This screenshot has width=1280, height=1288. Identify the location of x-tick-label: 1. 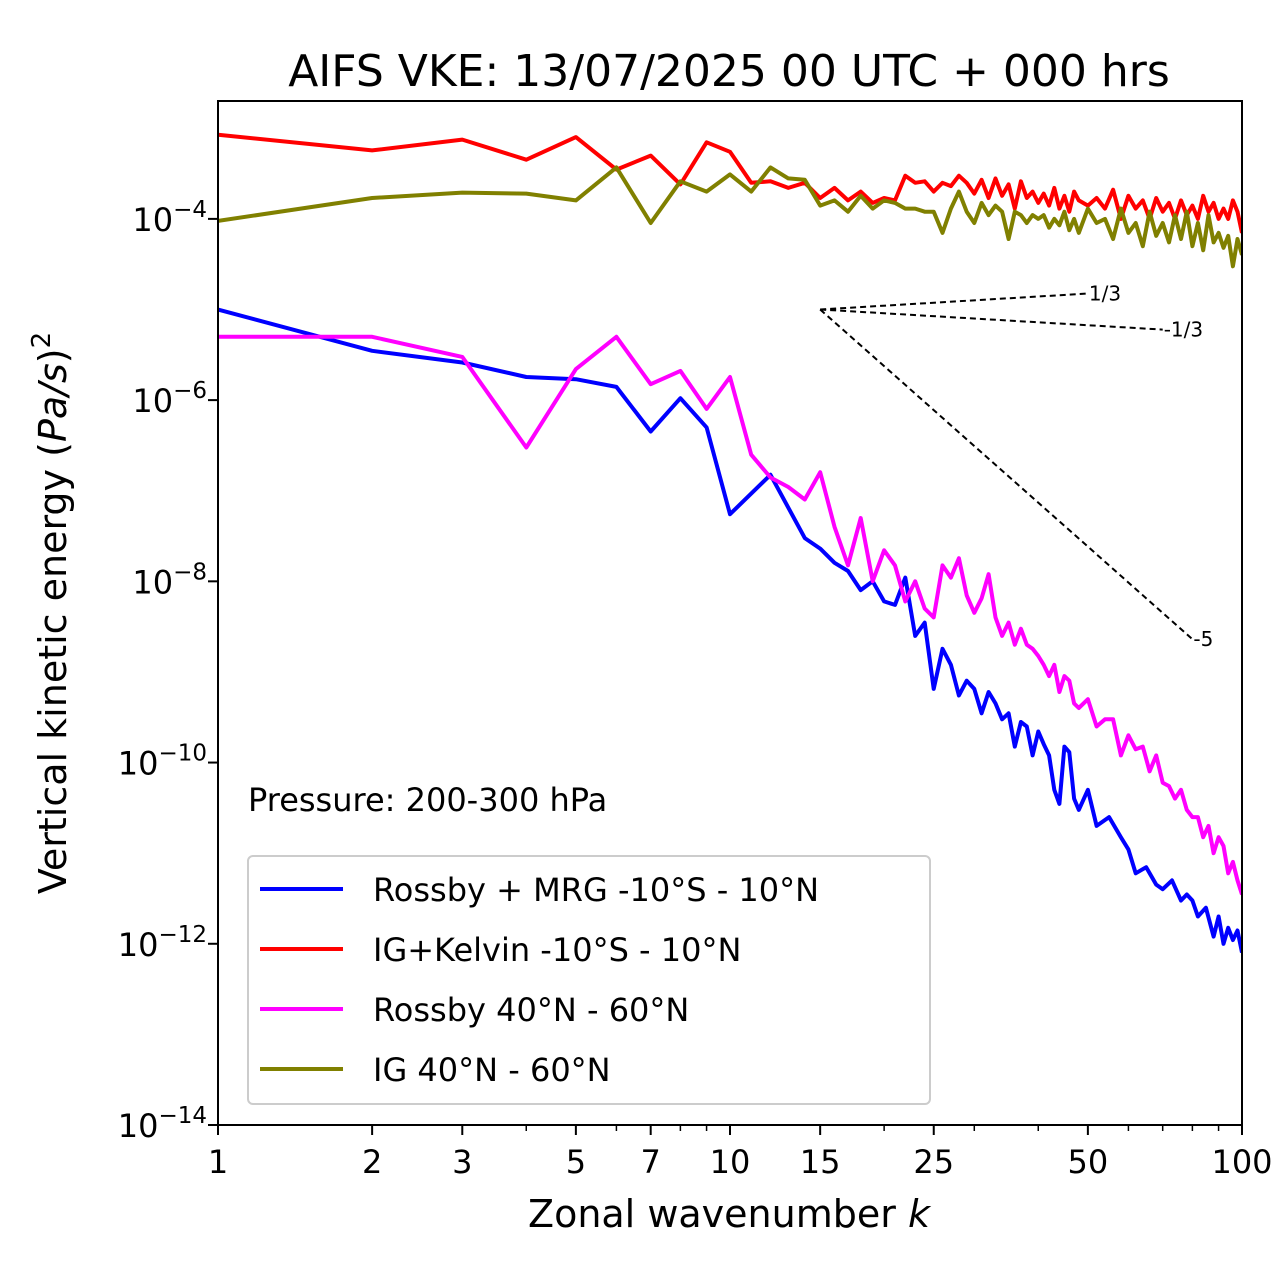
(218, 1162).